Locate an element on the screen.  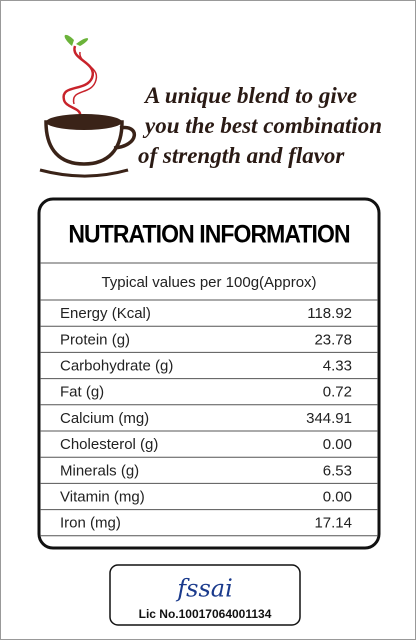
nutrient-value: 17.14 is located at coordinates (333, 523).